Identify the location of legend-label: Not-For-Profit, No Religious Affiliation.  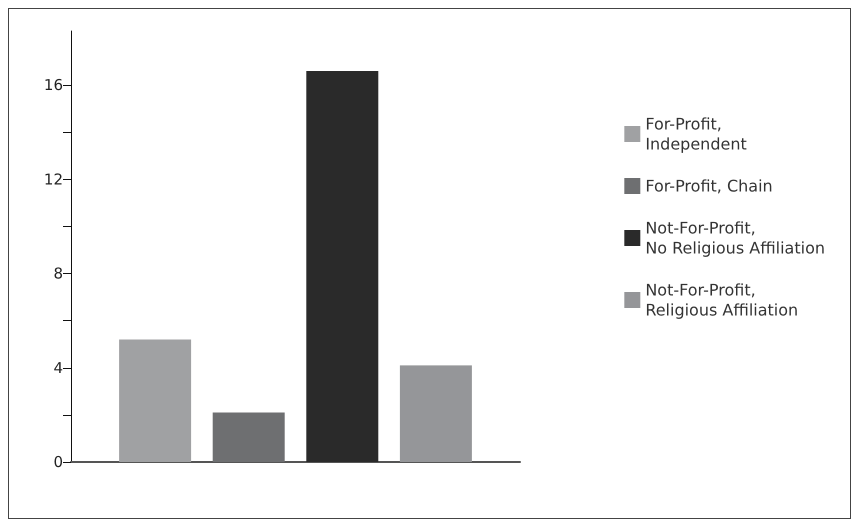
(735, 238).